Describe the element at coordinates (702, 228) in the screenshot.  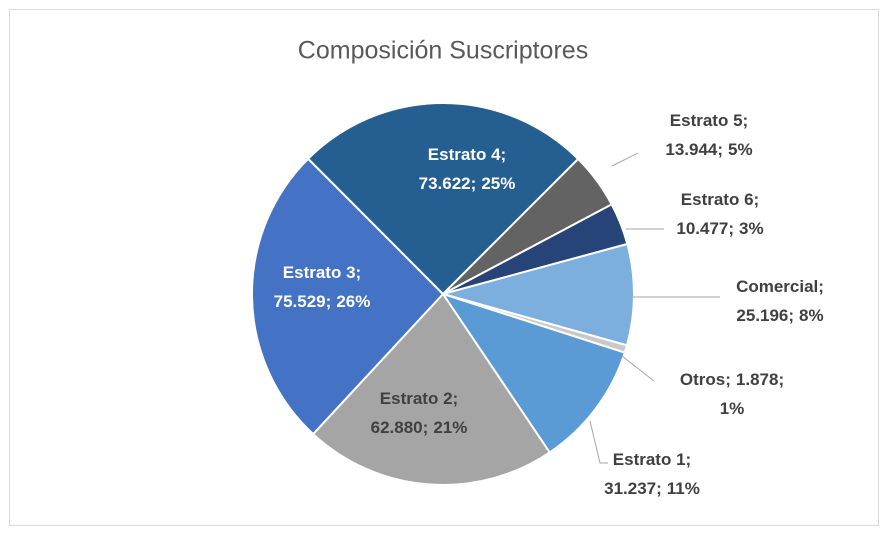
I see `label-part: 10.477` at that location.